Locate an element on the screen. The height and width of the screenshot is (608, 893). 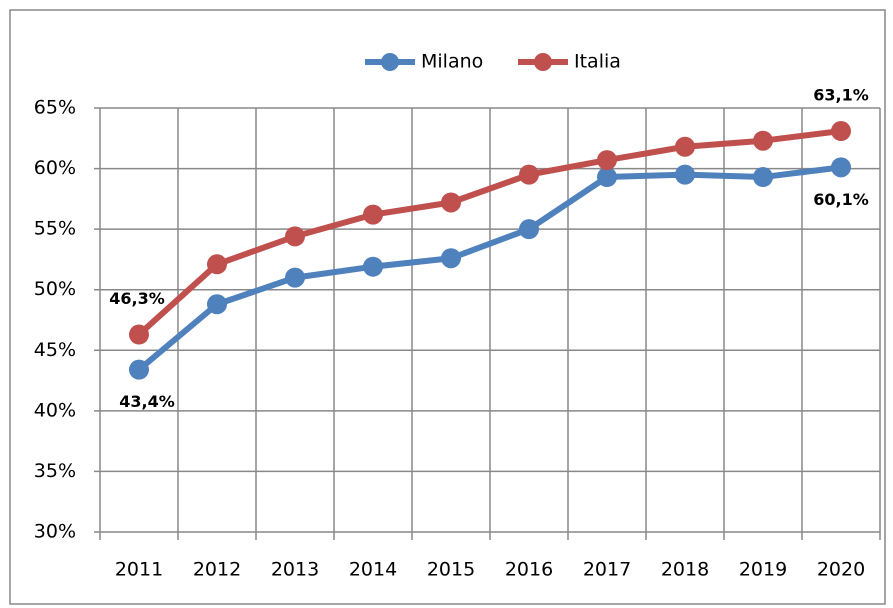
x-tick-label: 2012 is located at coordinates (217, 570).